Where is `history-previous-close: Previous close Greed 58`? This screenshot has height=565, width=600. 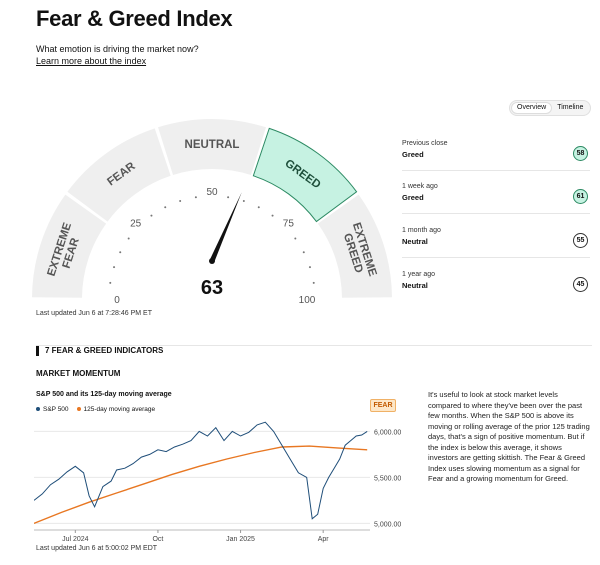 history-previous-close: Previous close Greed 58 is located at coordinates (496, 155).